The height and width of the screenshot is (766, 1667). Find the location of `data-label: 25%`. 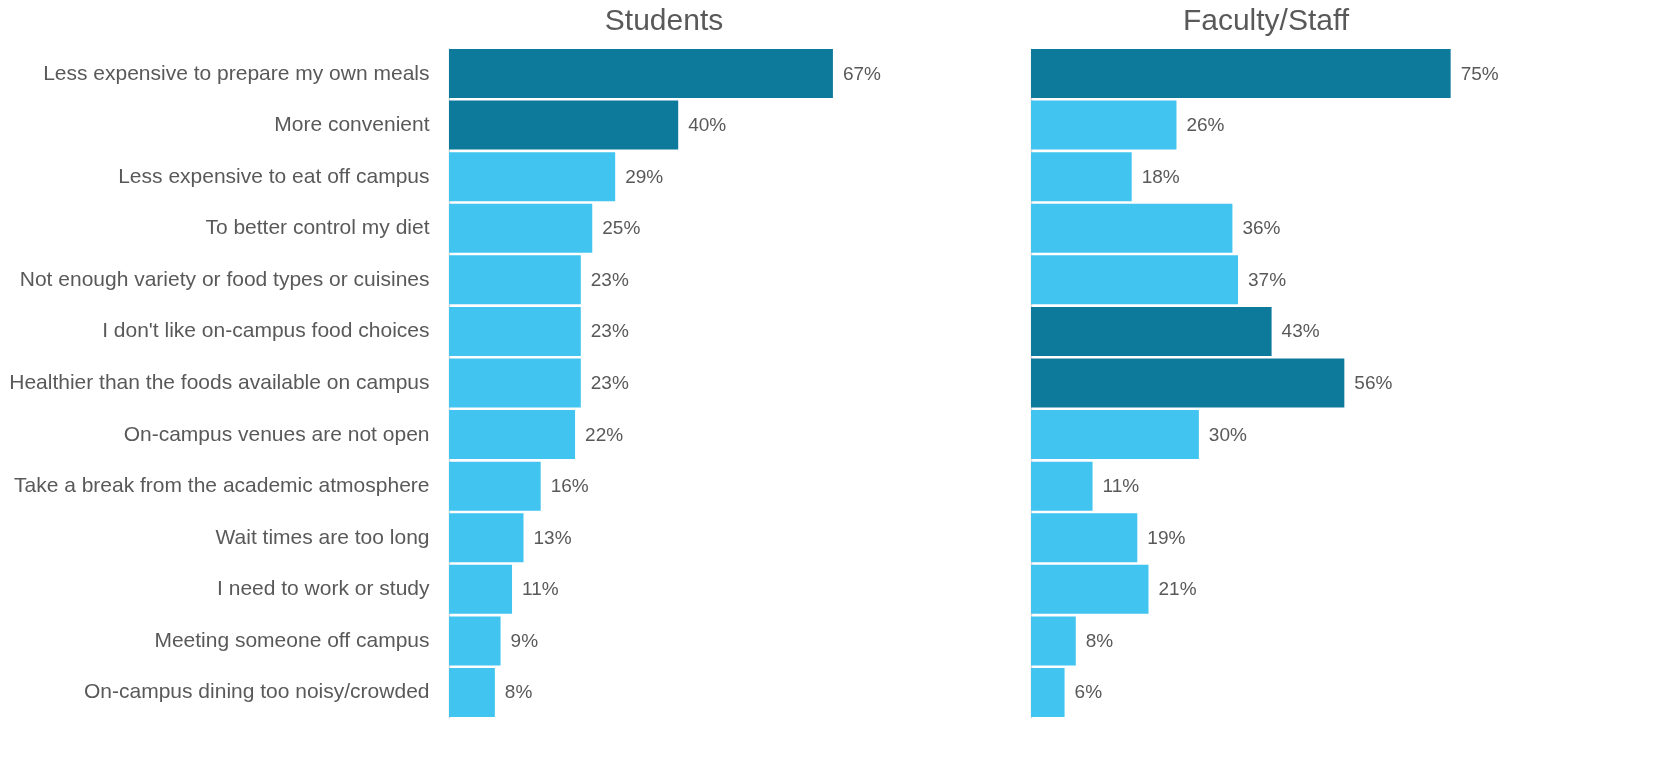

data-label: 25% is located at coordinates (621, 228).